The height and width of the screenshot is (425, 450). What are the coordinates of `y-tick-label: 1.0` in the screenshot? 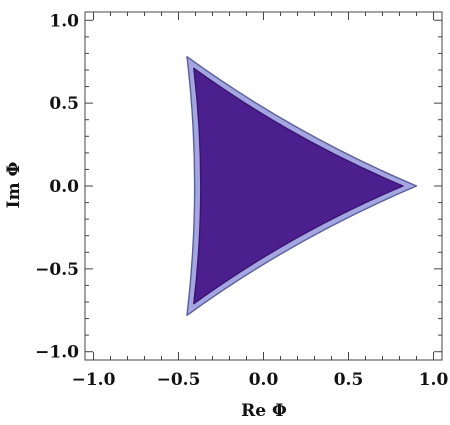 It's located at (64, 21).